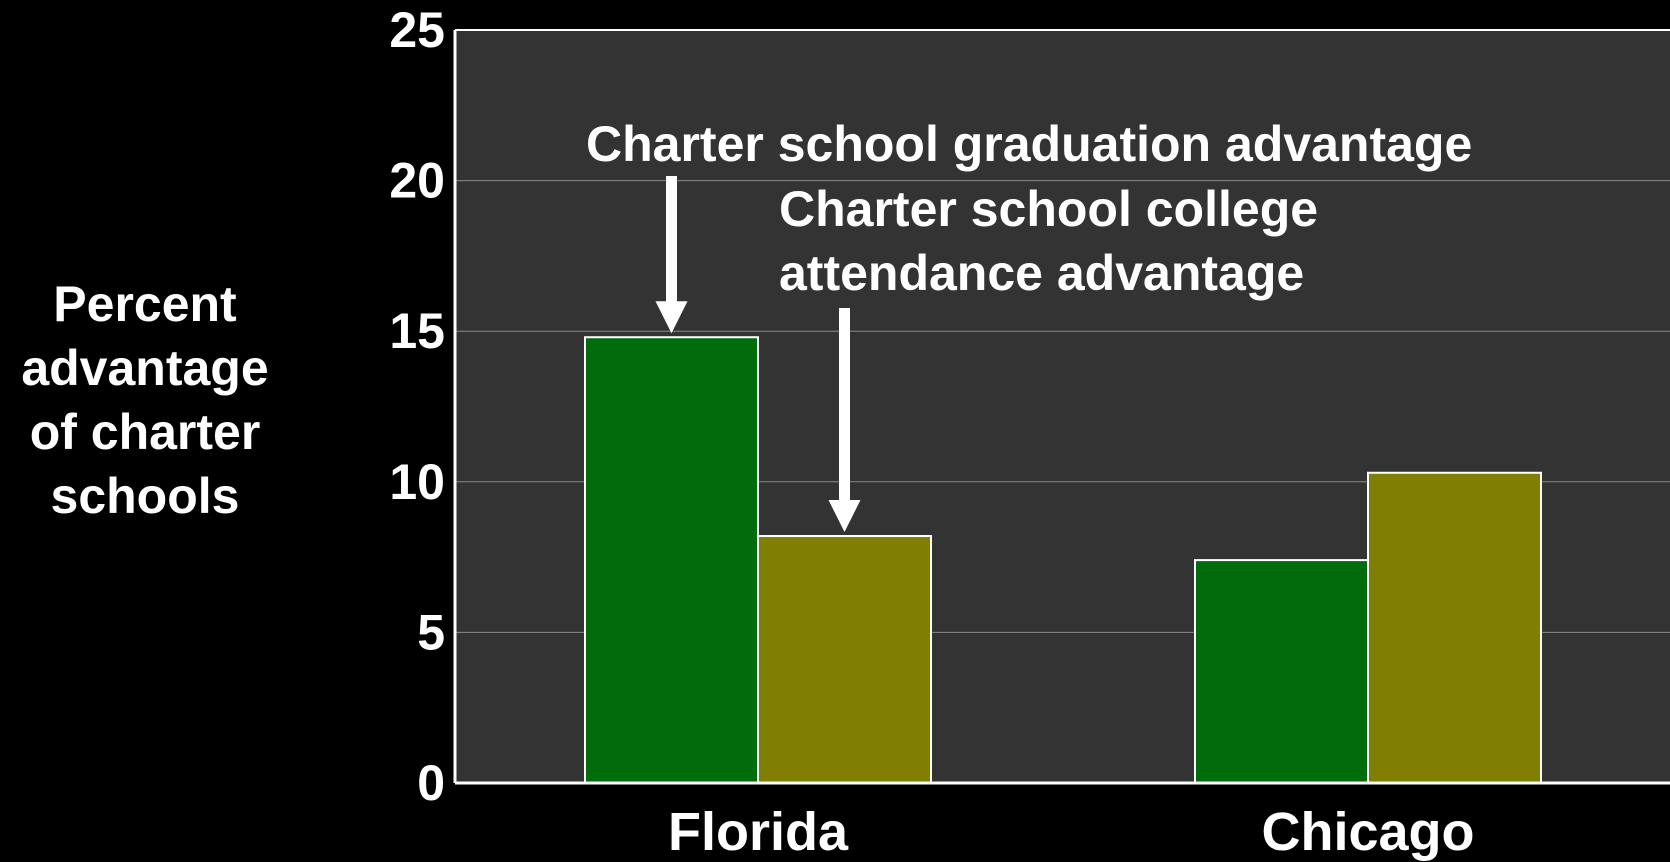  Describe the element at coordinates (145, 400) in the screenshot. I see `y-axis-label: Percent advantage of charter schools` at that location.